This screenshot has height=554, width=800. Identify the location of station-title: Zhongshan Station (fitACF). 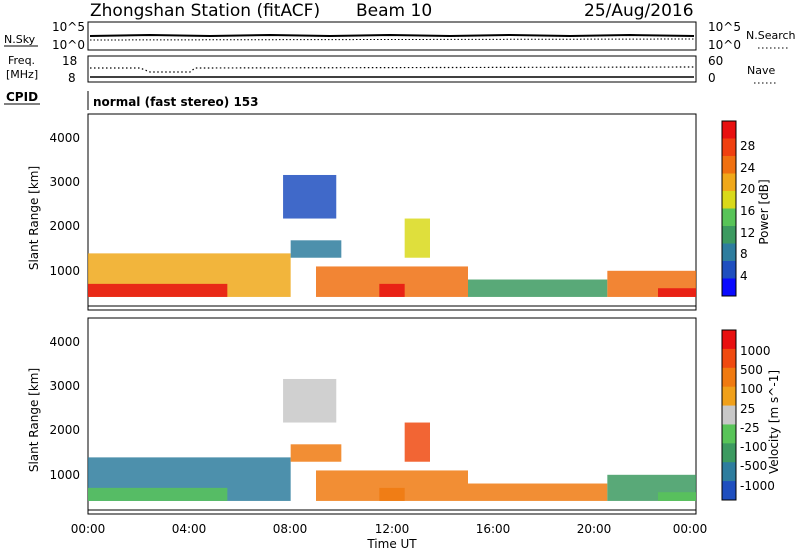
(205, 11).